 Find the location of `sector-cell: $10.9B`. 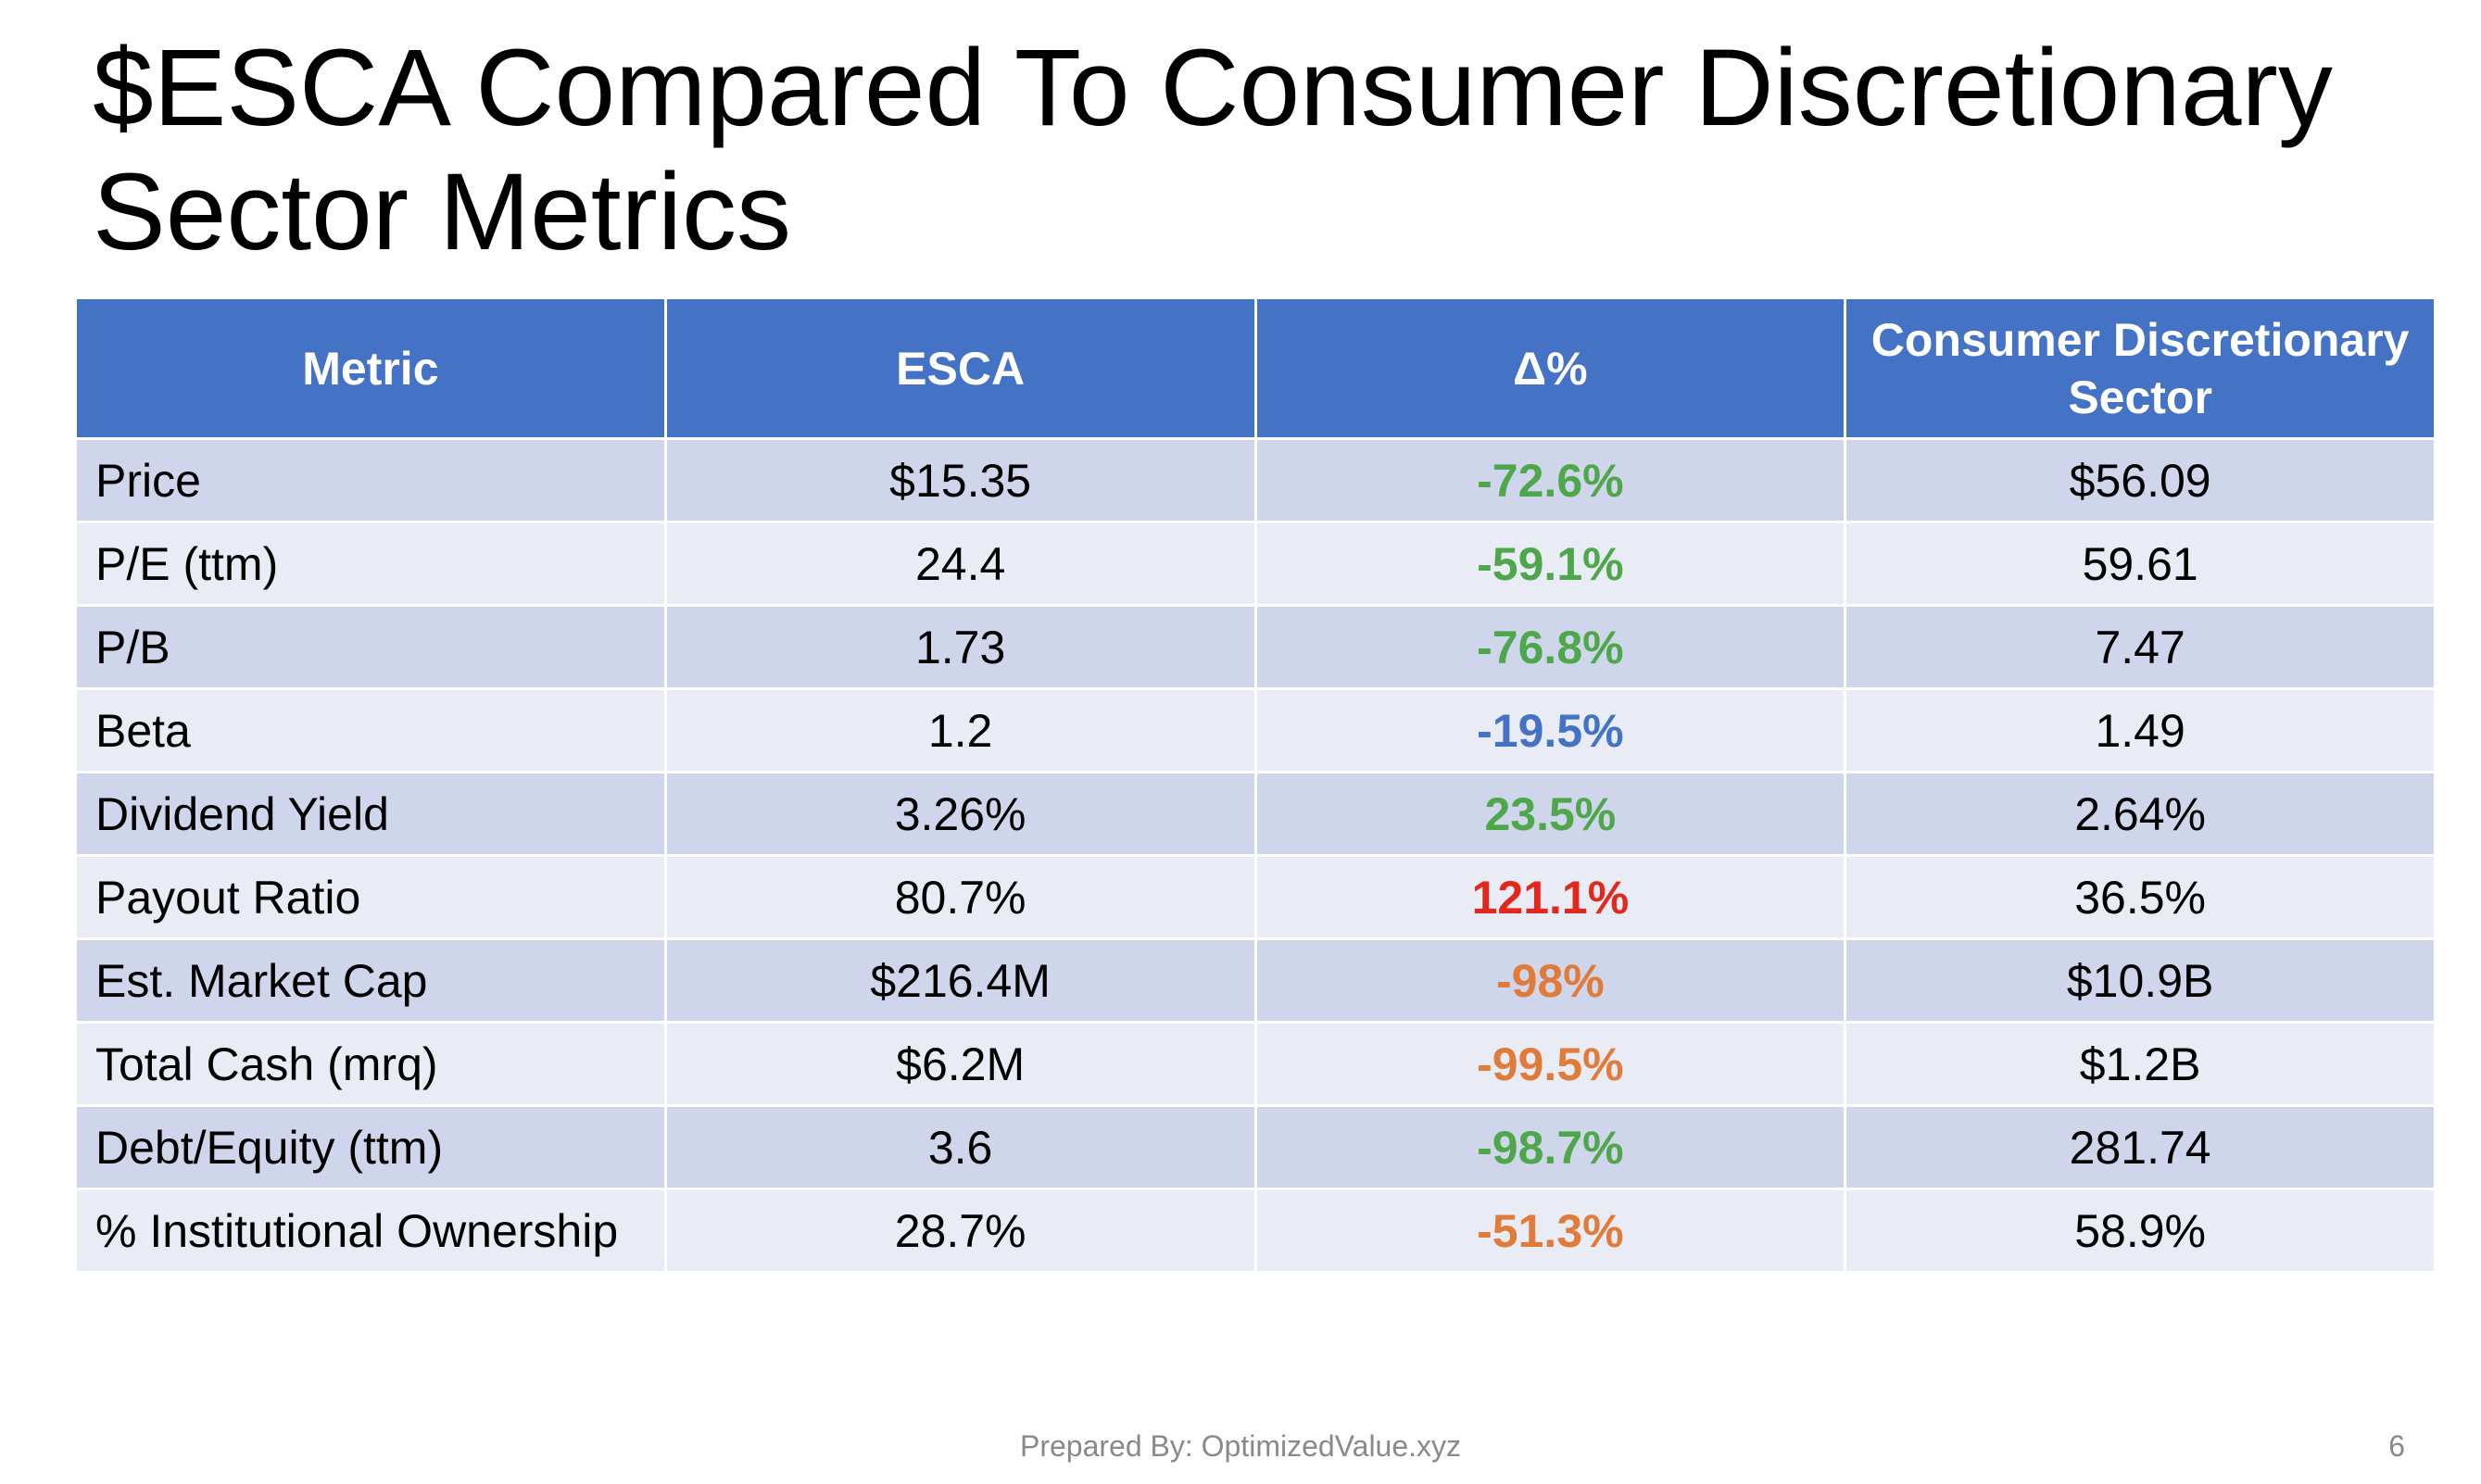

sector-cell: $10.9B is located at coordinates (2140, 981).